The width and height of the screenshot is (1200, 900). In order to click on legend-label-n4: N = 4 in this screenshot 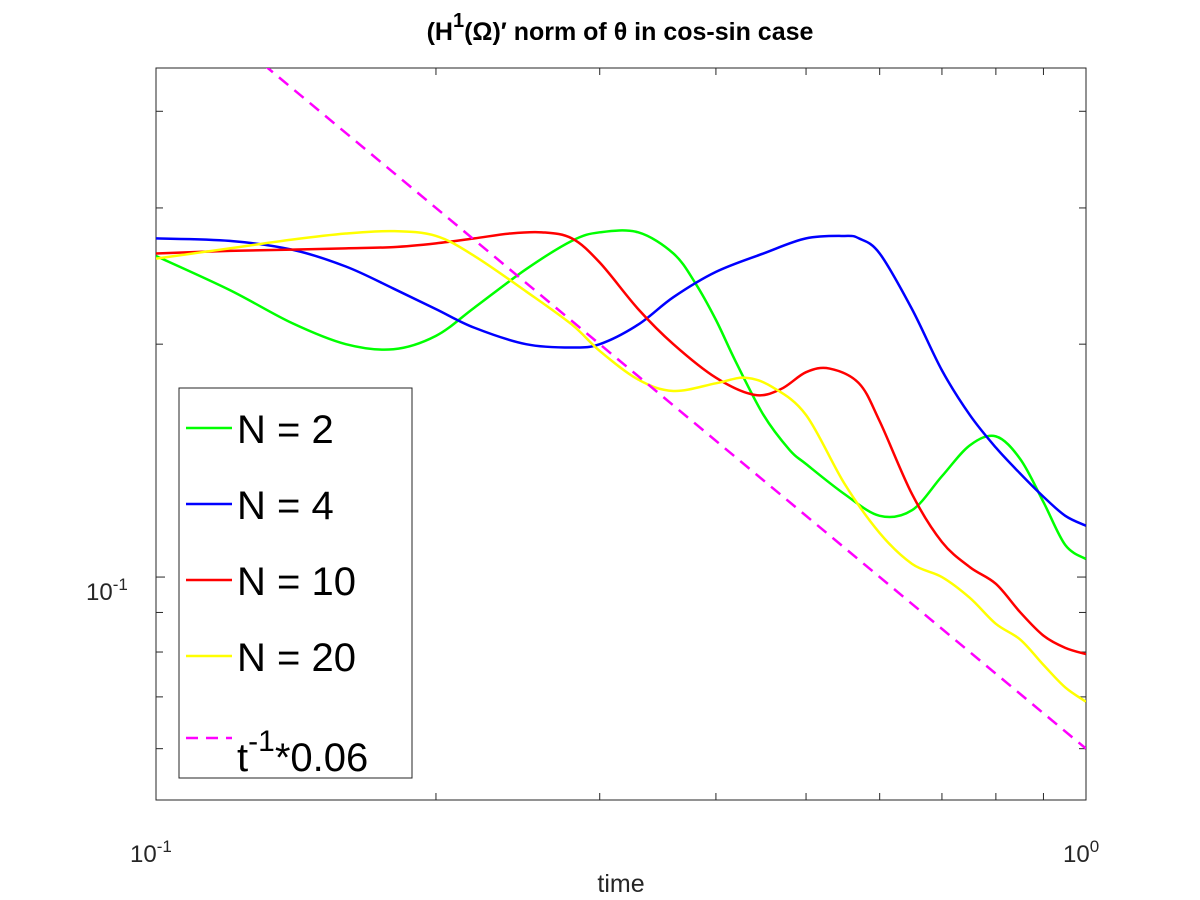, I will do `click(285, 506)`.